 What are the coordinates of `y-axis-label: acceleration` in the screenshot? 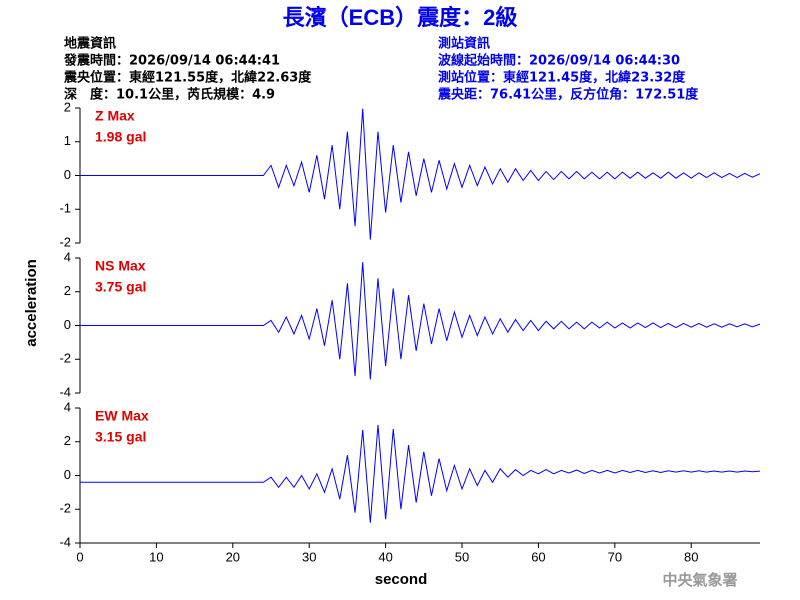 It's located at (31, 303).